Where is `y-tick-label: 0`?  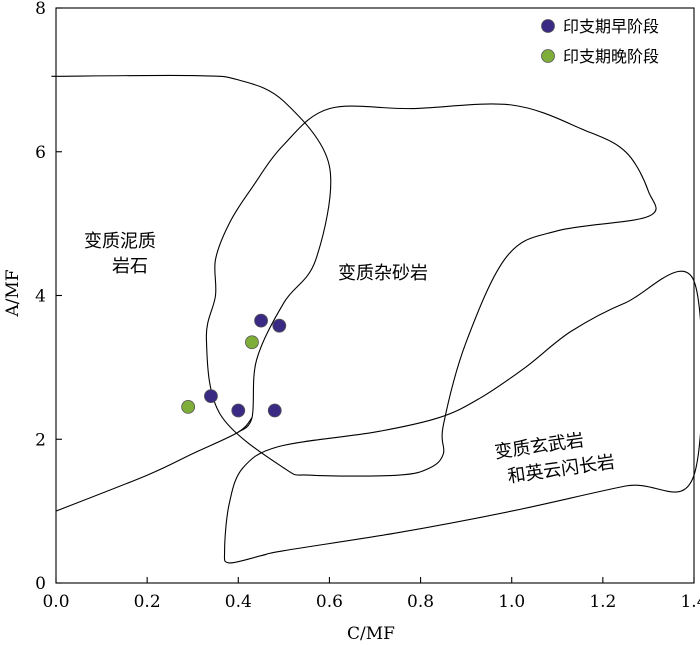 y-tick-label: 0 is located at coordinates (40, 584).